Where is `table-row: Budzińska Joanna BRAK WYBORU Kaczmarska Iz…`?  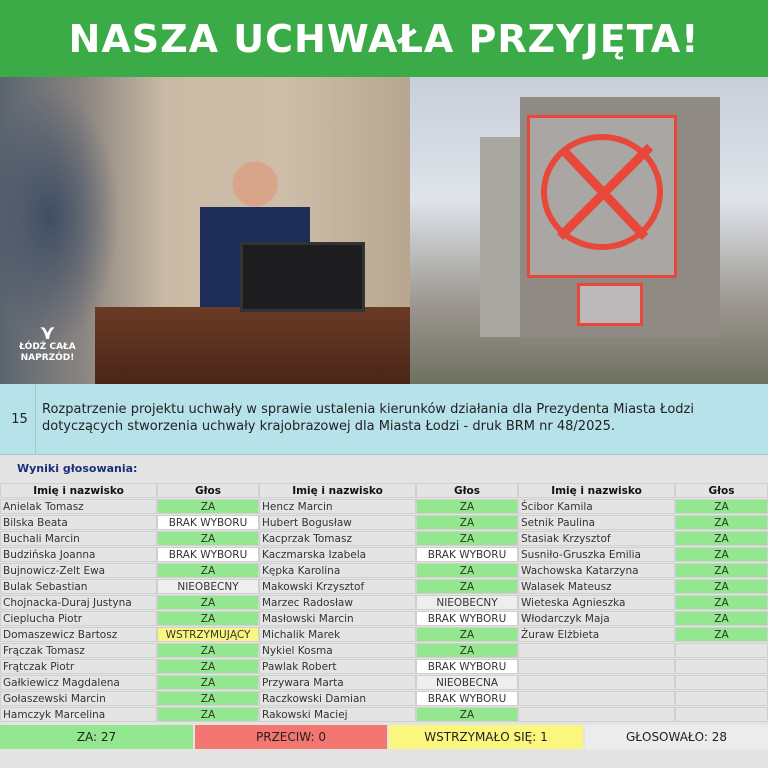
table-row: Budzińska Joanna BRAK WYBORU Kaczmarska Iz… is located at coordinates (384, 555).